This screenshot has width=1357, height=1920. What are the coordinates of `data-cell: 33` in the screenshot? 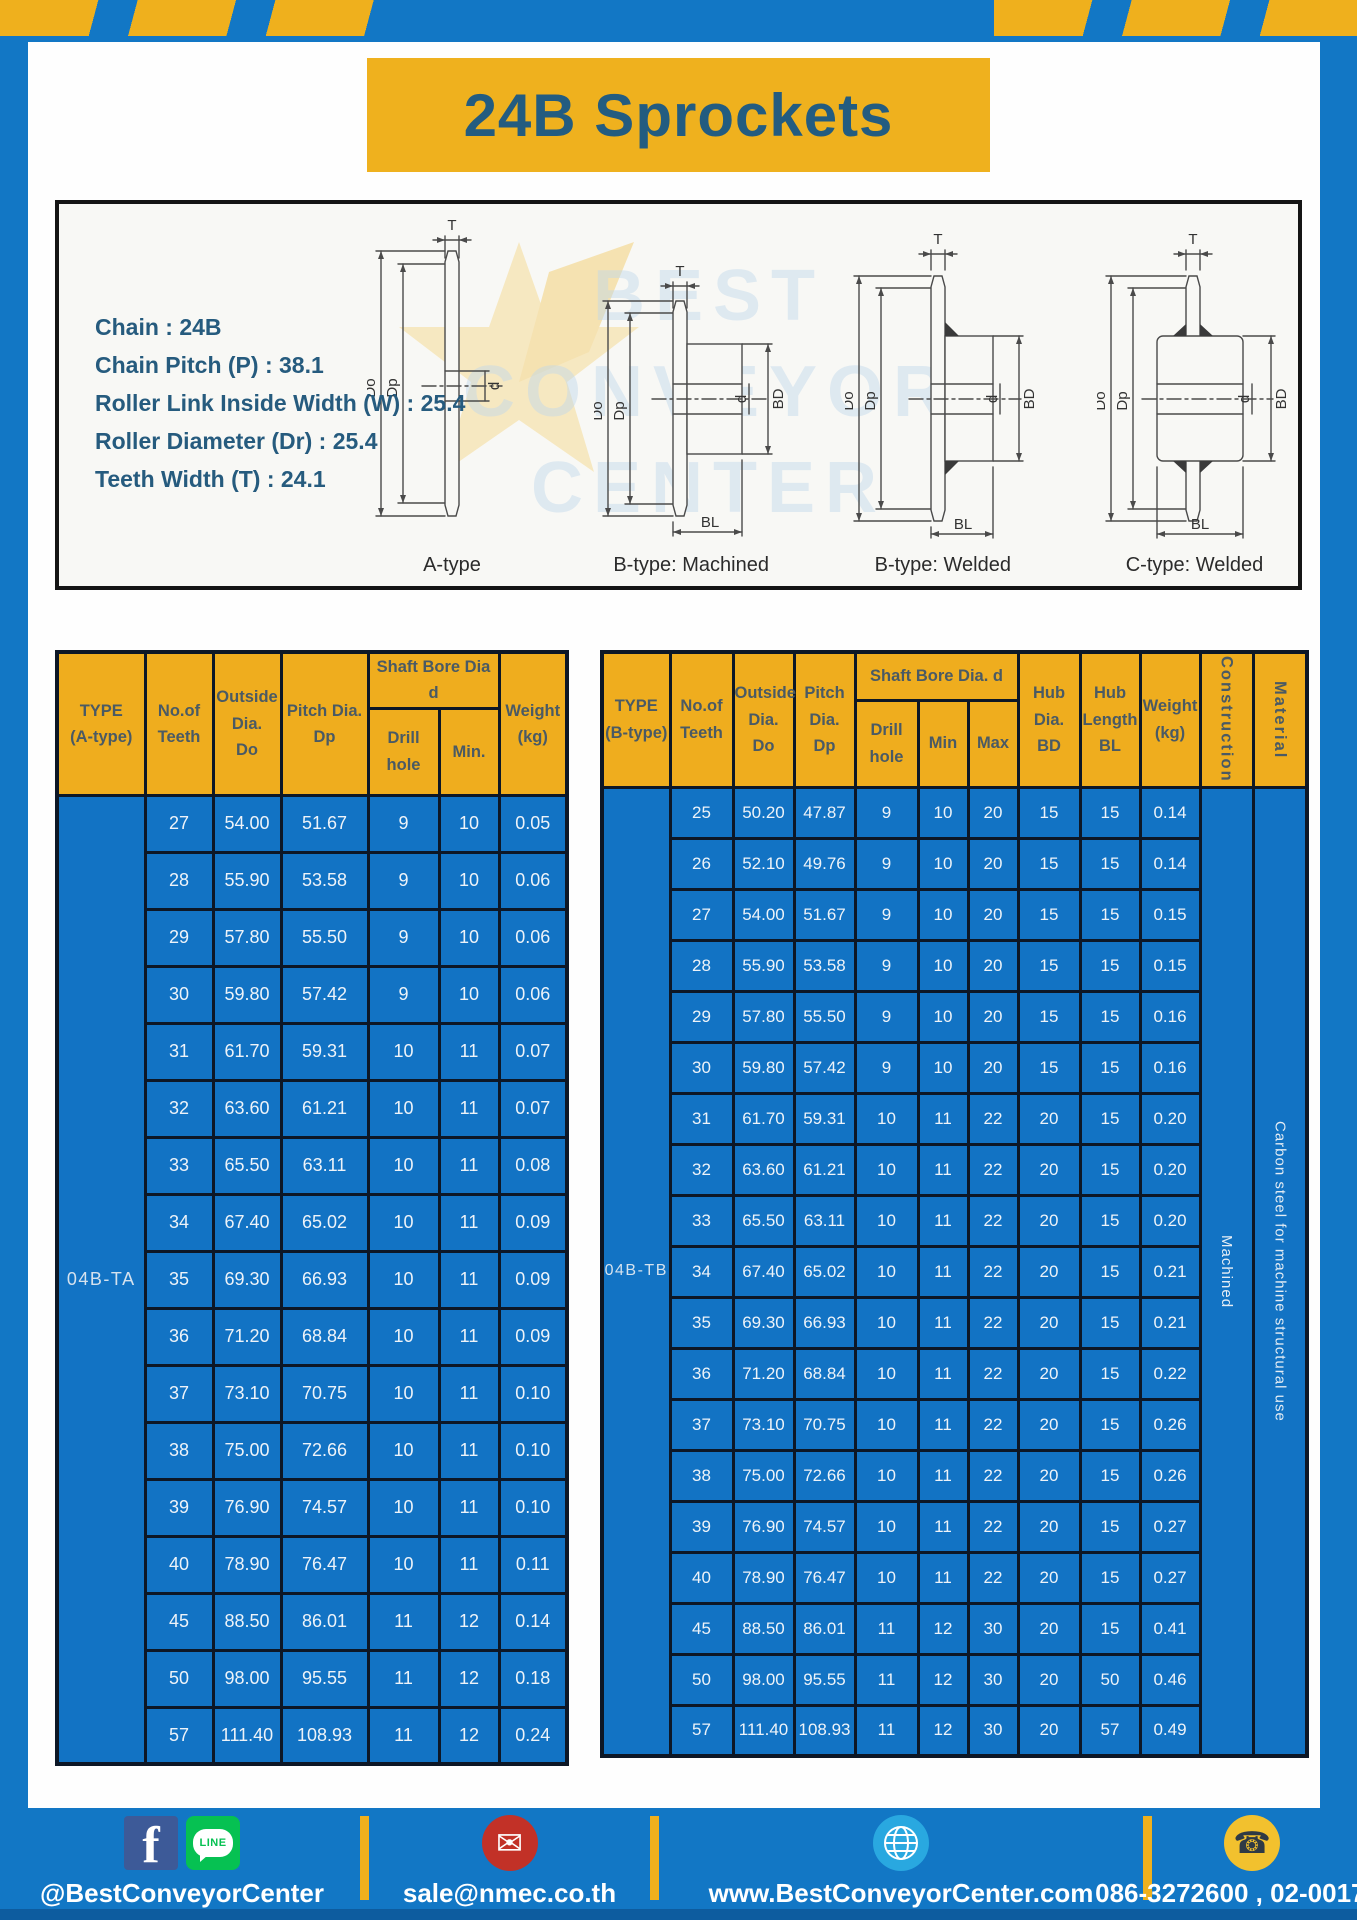 It's located at (179, 1165).